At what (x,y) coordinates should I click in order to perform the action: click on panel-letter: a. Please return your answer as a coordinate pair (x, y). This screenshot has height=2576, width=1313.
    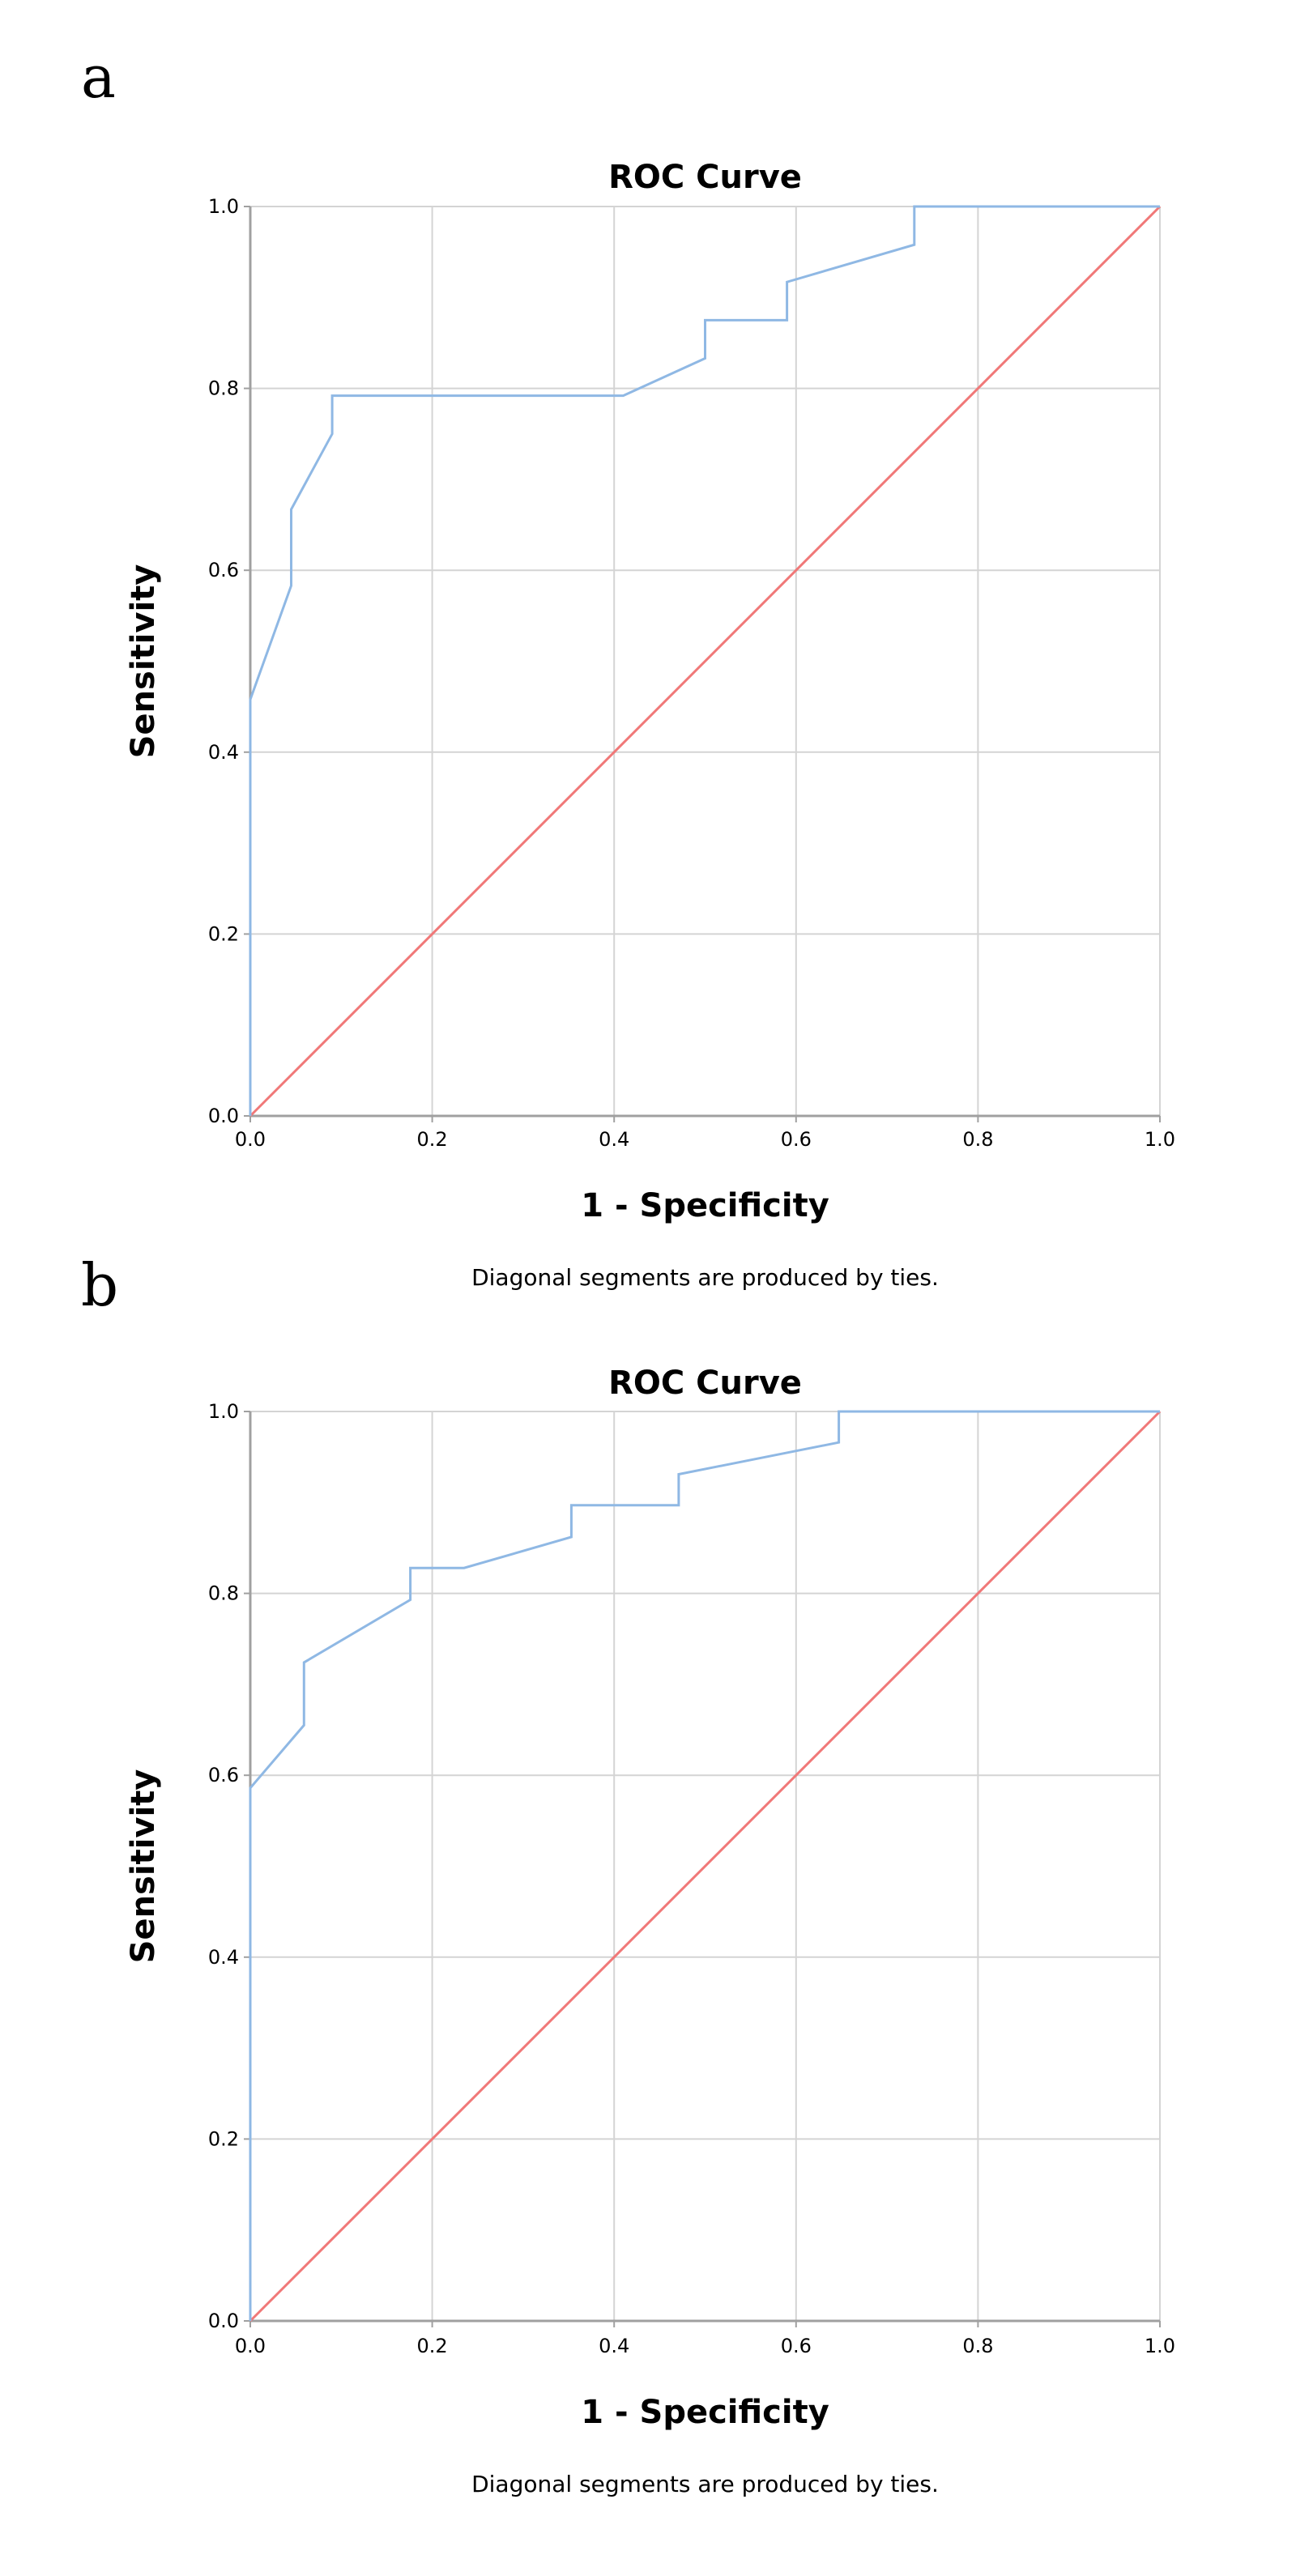
    Looking at the image, I should click on (98, 77).